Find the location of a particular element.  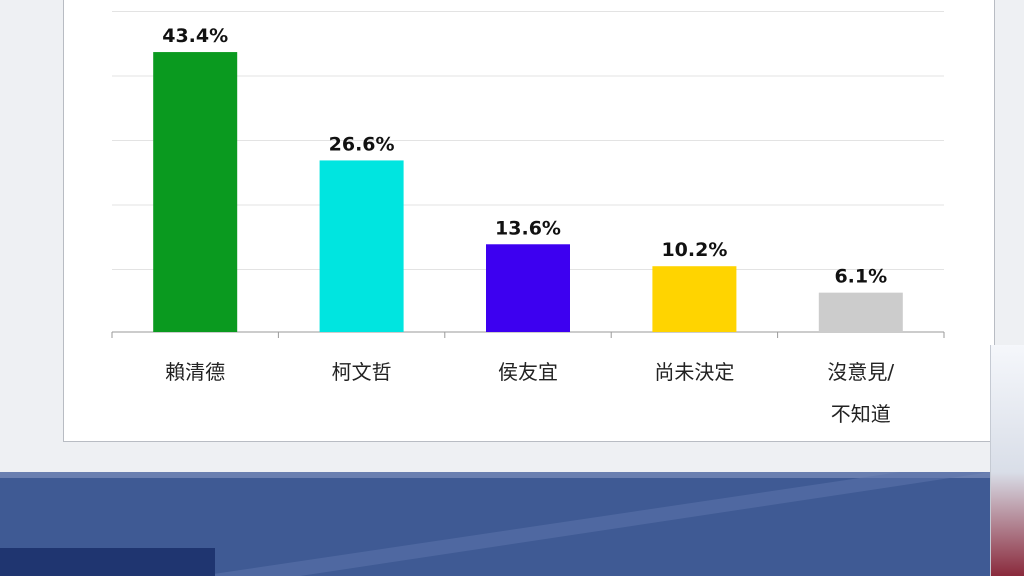

value-label-5: 6.1% is located at coordinates (860, 277).